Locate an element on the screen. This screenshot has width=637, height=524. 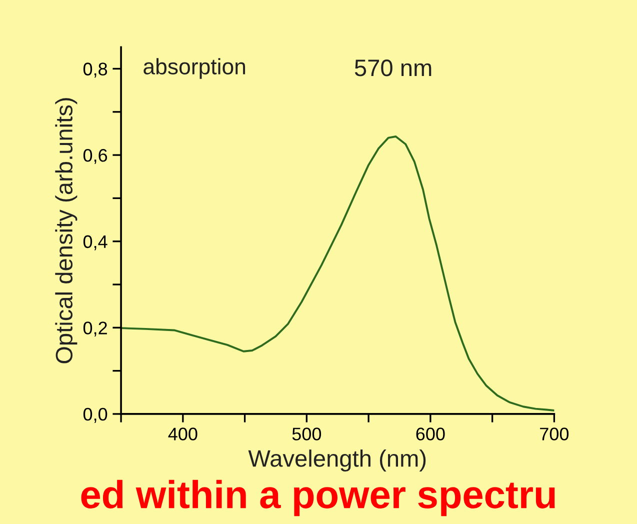
x-tick-label: 500 is located at coordinates (307, 434).